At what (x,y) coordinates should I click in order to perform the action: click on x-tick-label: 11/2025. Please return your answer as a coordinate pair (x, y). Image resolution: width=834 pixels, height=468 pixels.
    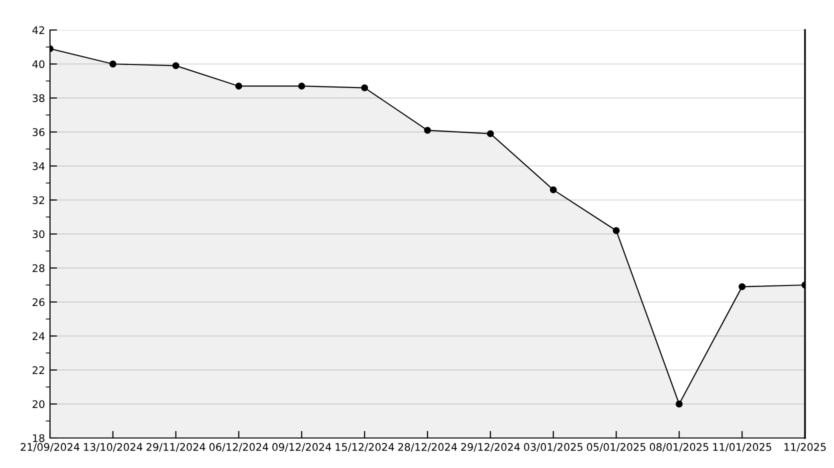
    Looking at the image, I should click on (805, 447).